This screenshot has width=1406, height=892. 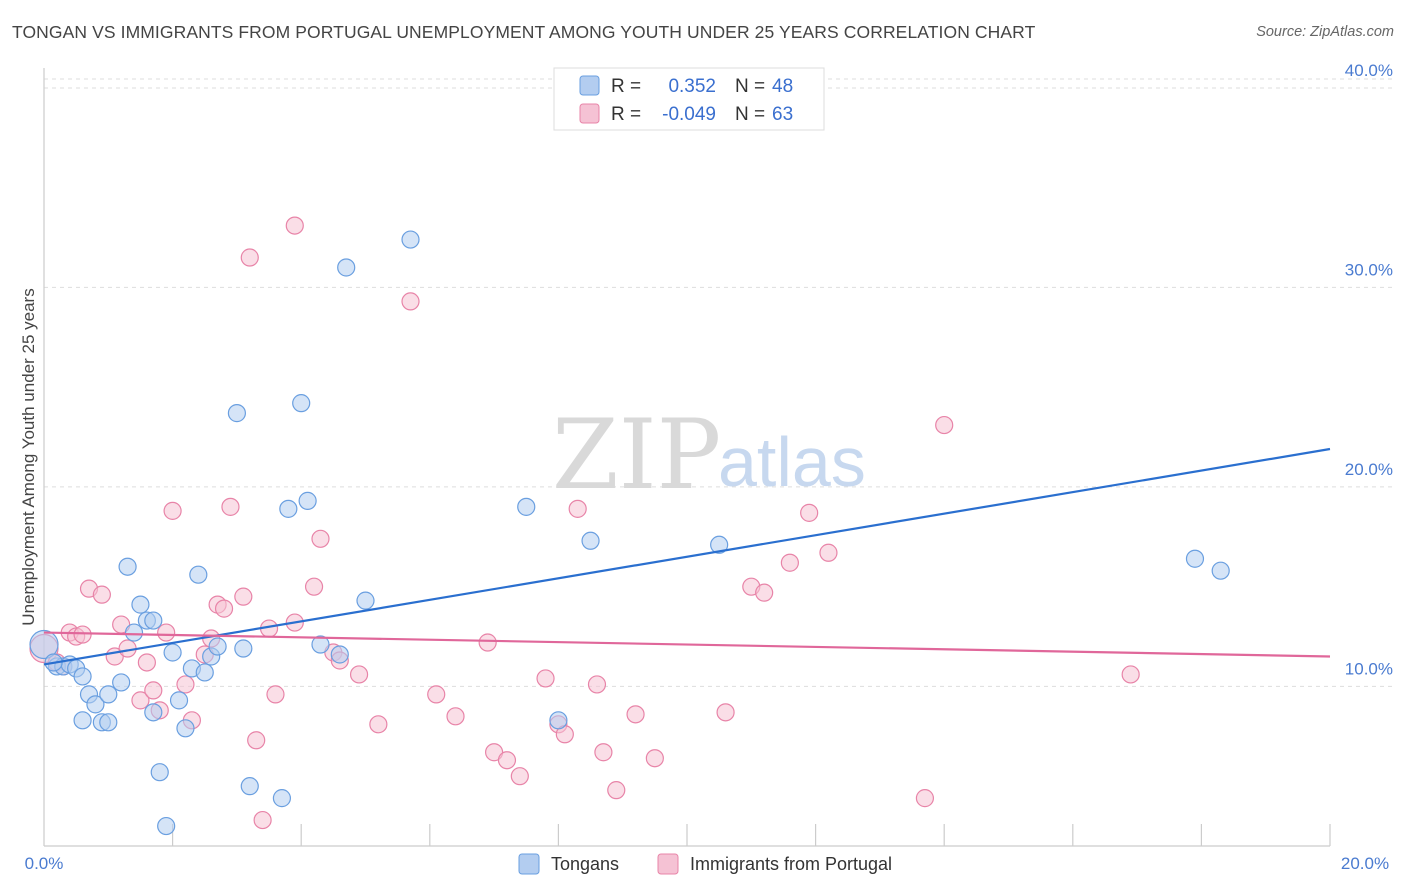 I want to click on x-tick-label-max: 20.0%, so click(x=1365, y=863).